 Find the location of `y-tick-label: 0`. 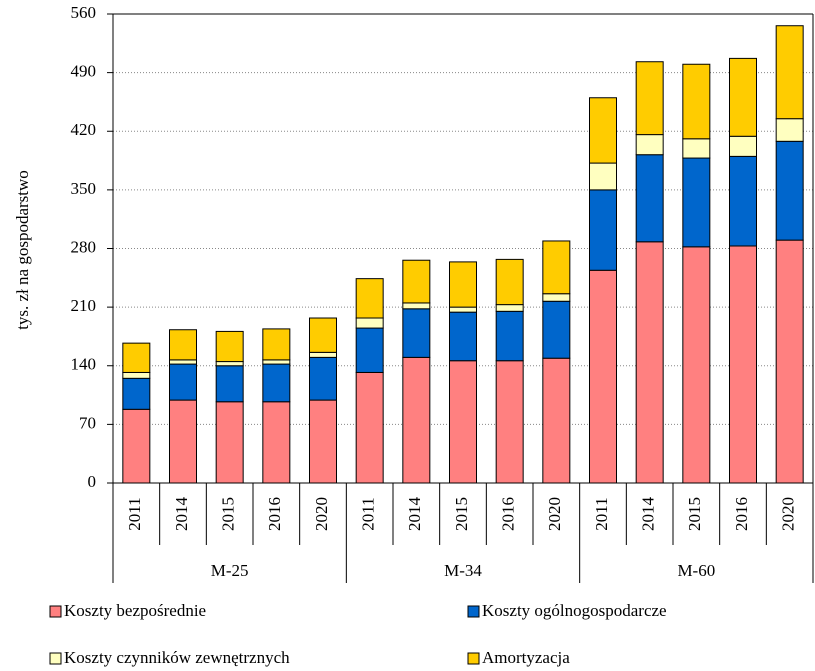

y-tick-label: 0 is located at coordinates (92, 481).